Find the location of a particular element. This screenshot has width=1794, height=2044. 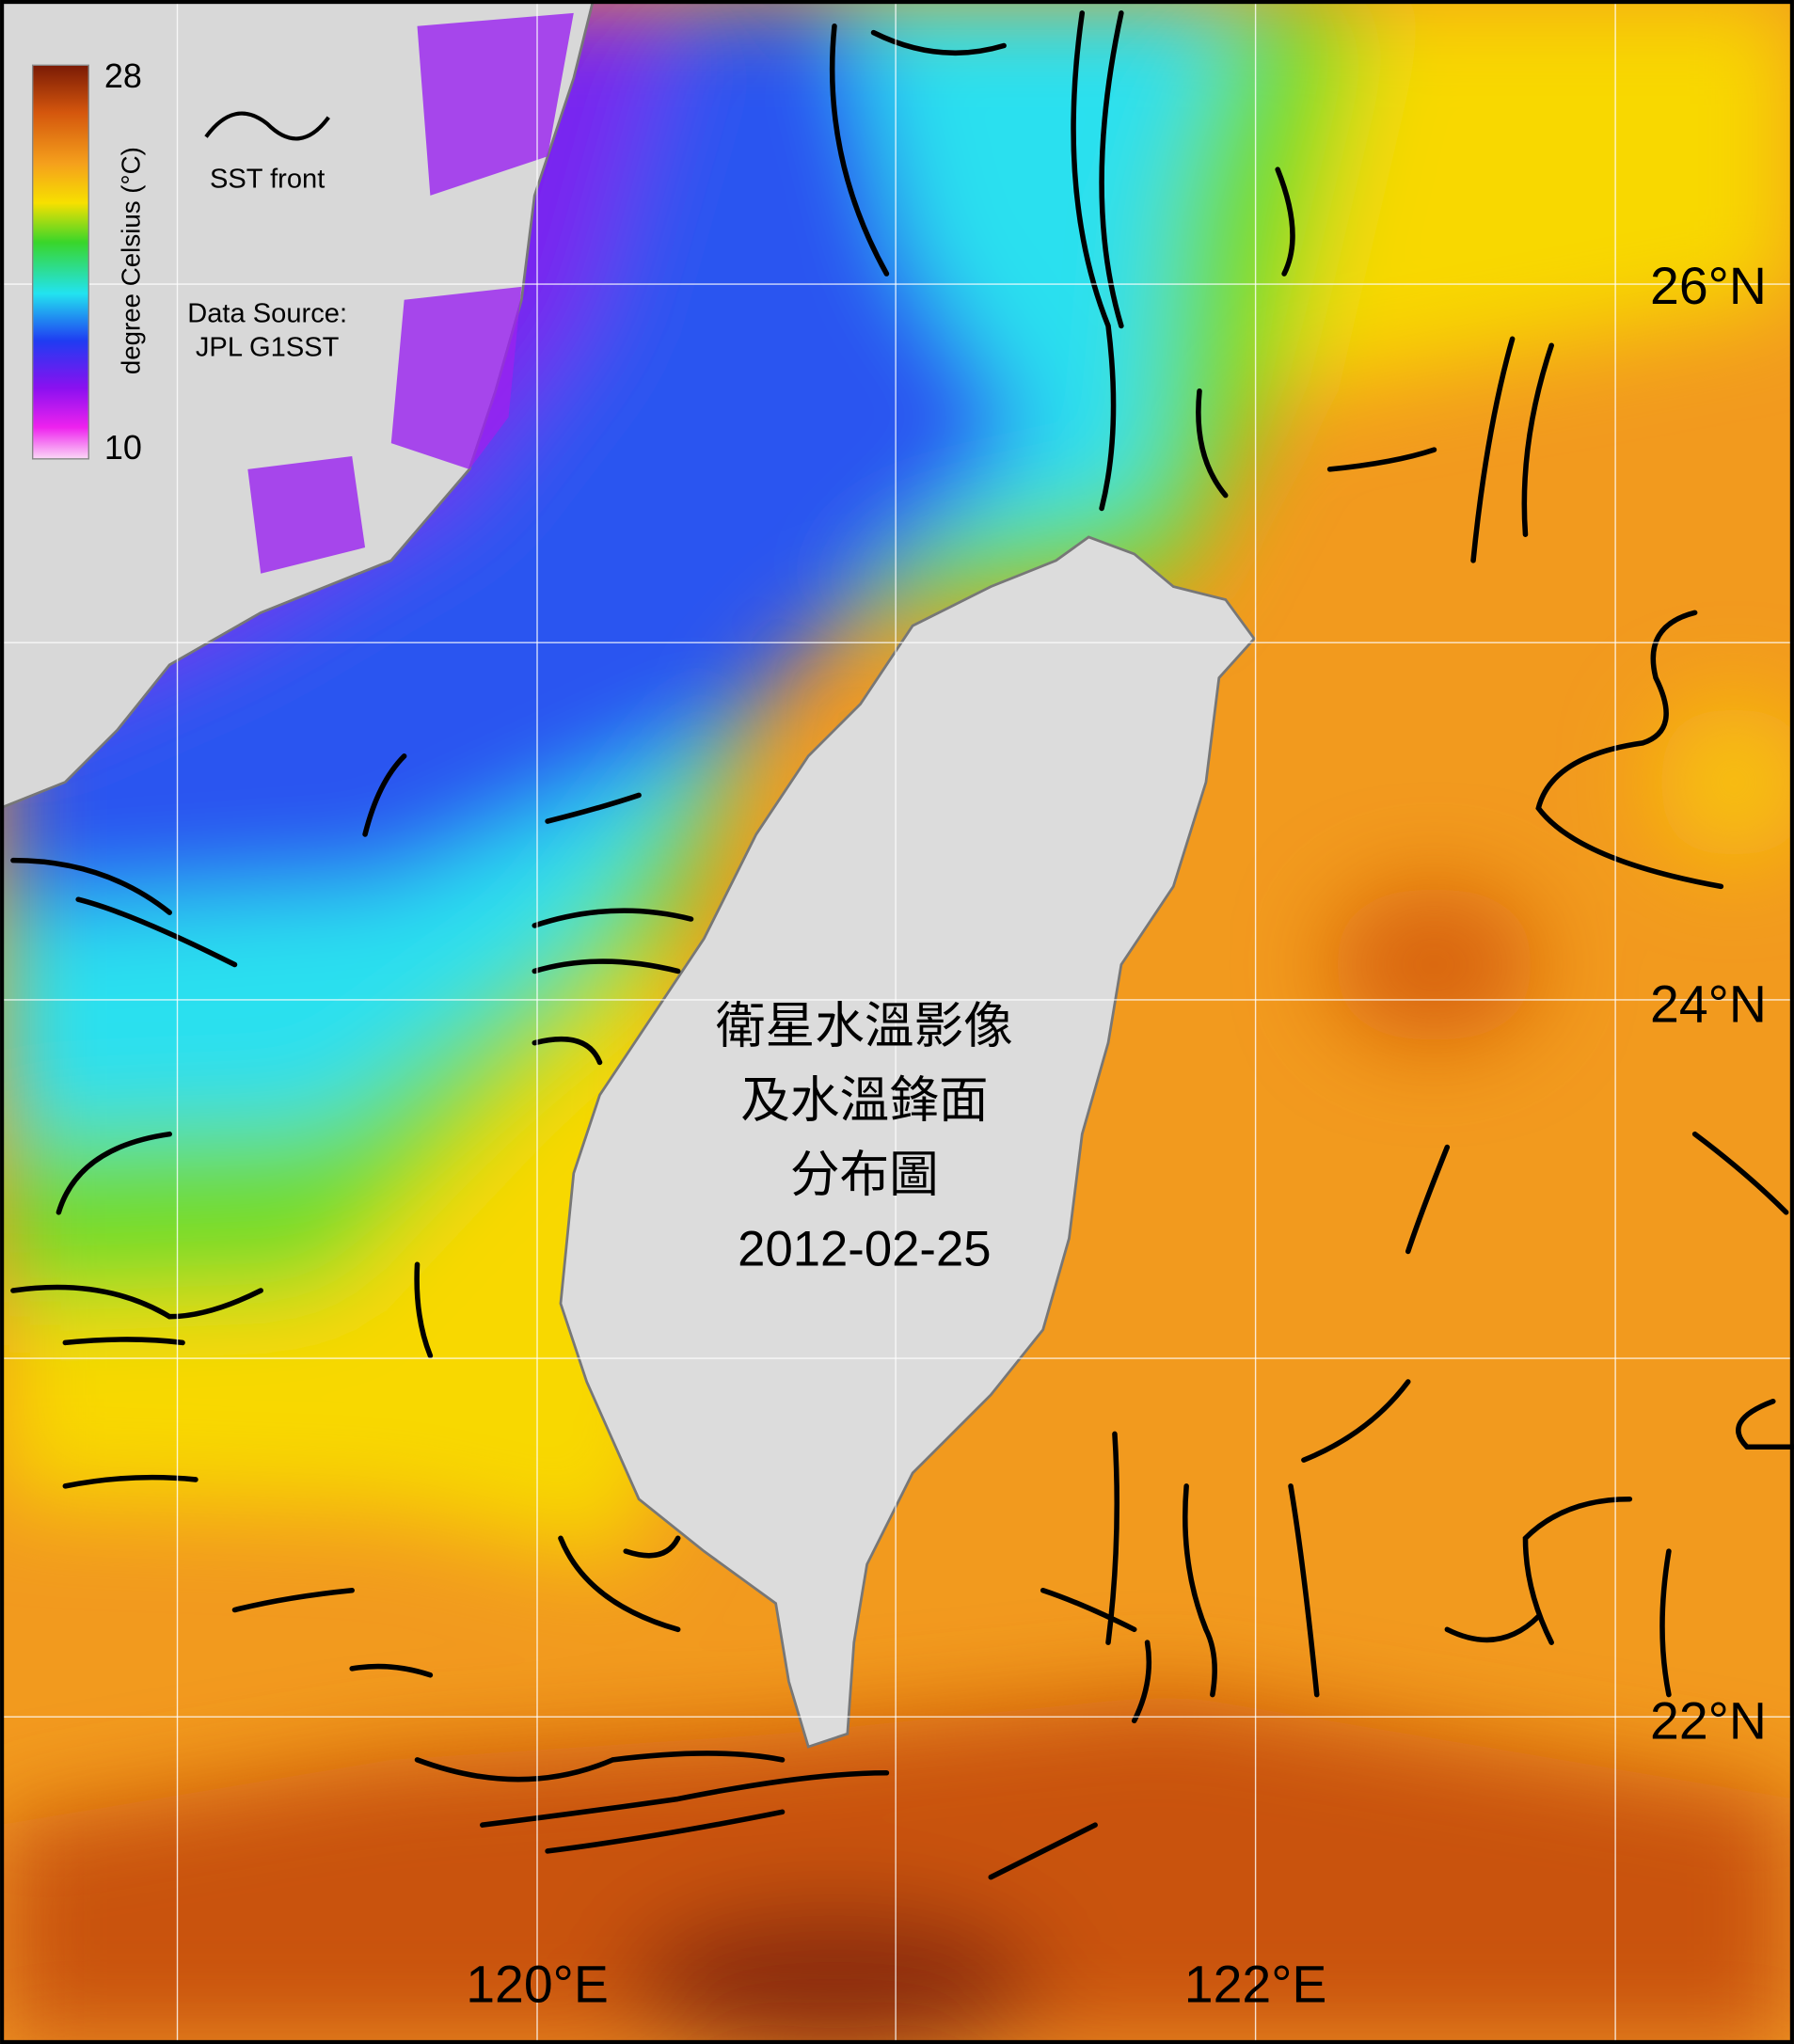

colorbar-max: 28 is located at coordinates (123, 75).